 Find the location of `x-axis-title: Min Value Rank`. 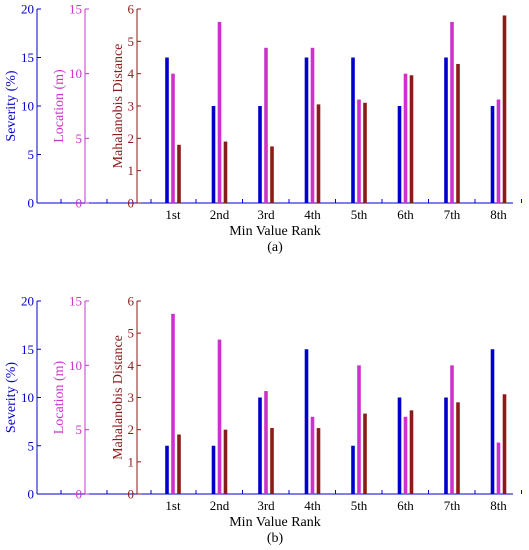

x-axis-title: Min Value Rank is located at coordinates (275, 522).